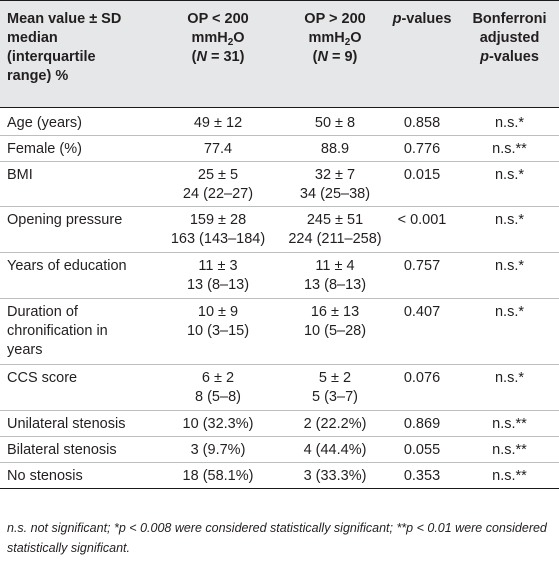 The height and width of the screenshot is (566, 559). What do you see at coordinates (335, 149) in the screenshot?
I see `cell-op-high: 88.9` at bounding box center [335, 149].